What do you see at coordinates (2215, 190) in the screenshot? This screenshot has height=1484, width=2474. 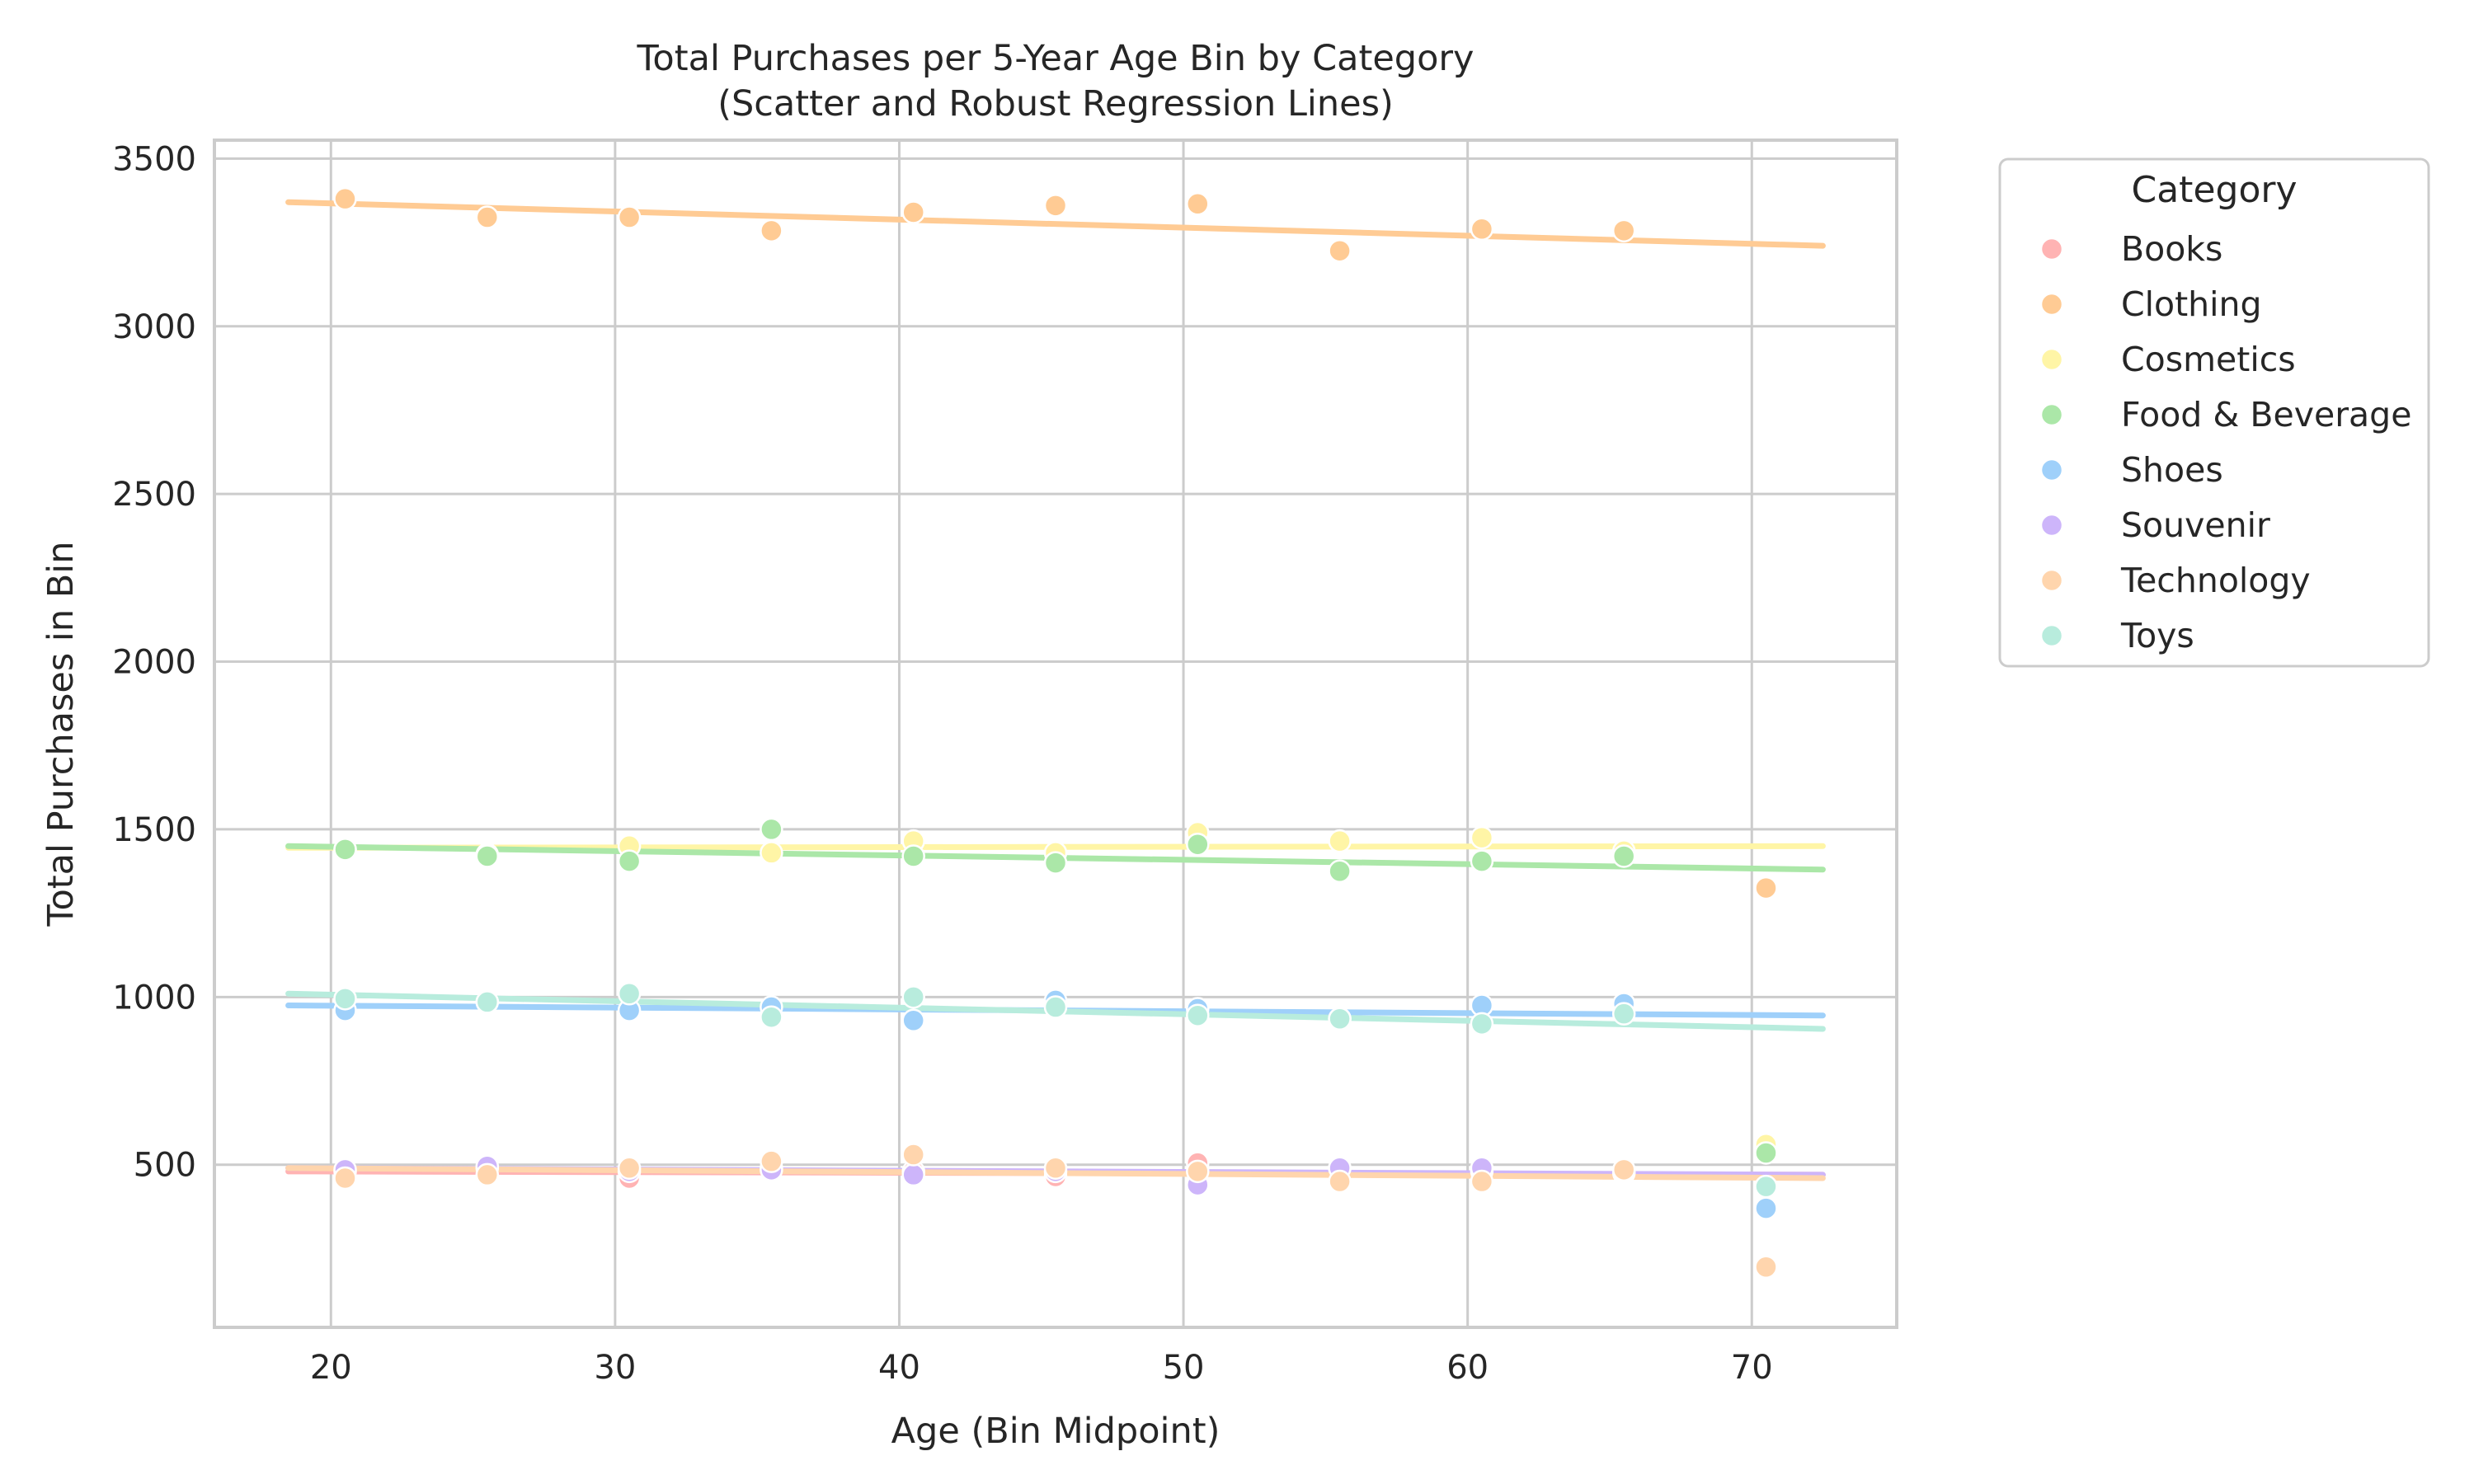 I see `legend-title: Category` at bounding box center [2215, 190].